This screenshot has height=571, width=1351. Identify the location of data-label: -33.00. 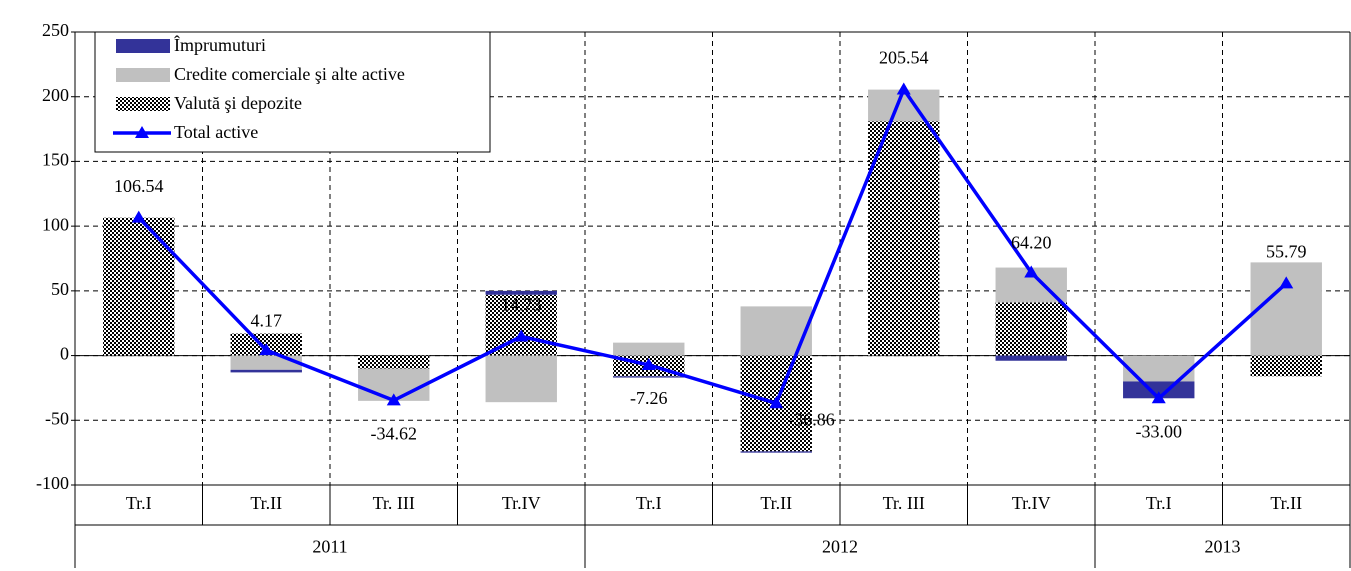
(1159, 431).